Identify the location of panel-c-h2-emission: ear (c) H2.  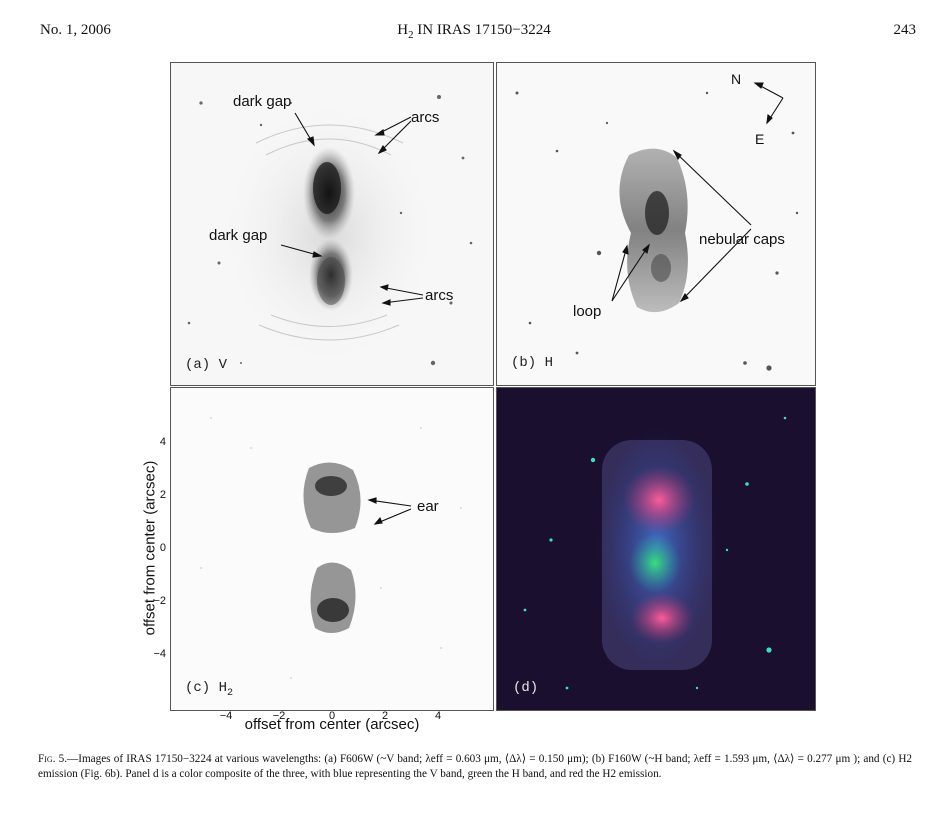
(332, 549).